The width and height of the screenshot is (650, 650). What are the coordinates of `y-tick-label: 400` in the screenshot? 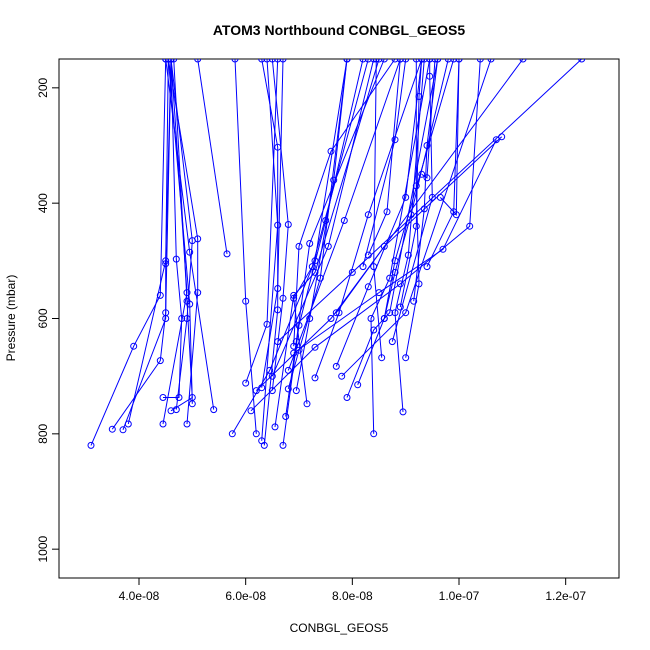 It's located at (43, 203).